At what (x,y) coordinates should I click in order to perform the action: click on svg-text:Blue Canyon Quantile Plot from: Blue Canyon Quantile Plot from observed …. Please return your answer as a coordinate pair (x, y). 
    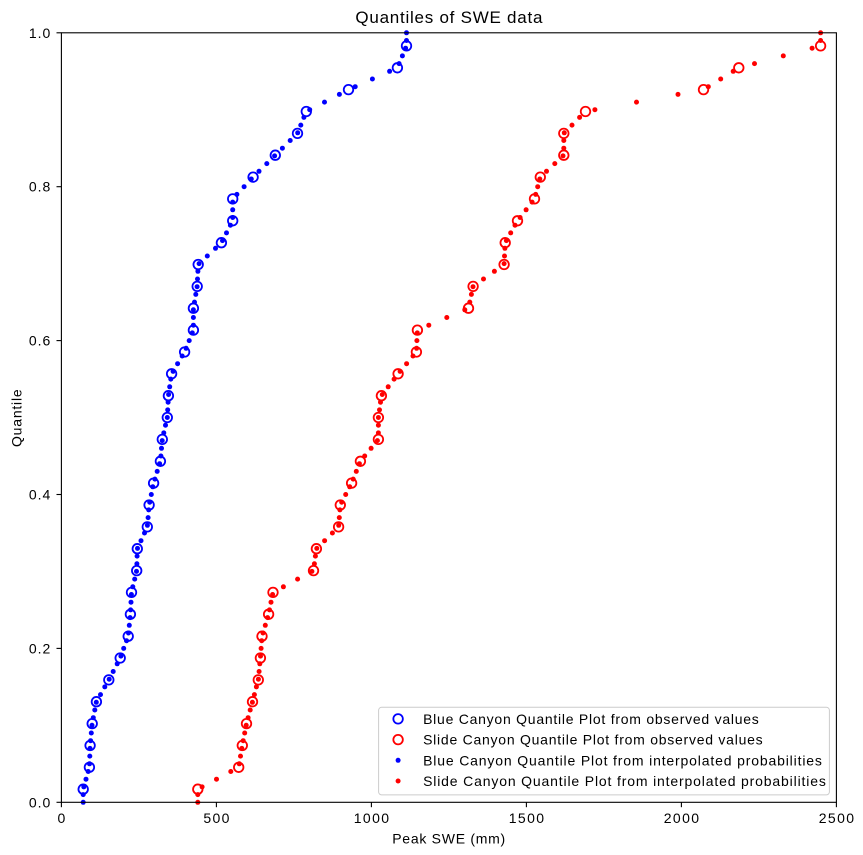
    Looking at the image, I should click on (591, 719).